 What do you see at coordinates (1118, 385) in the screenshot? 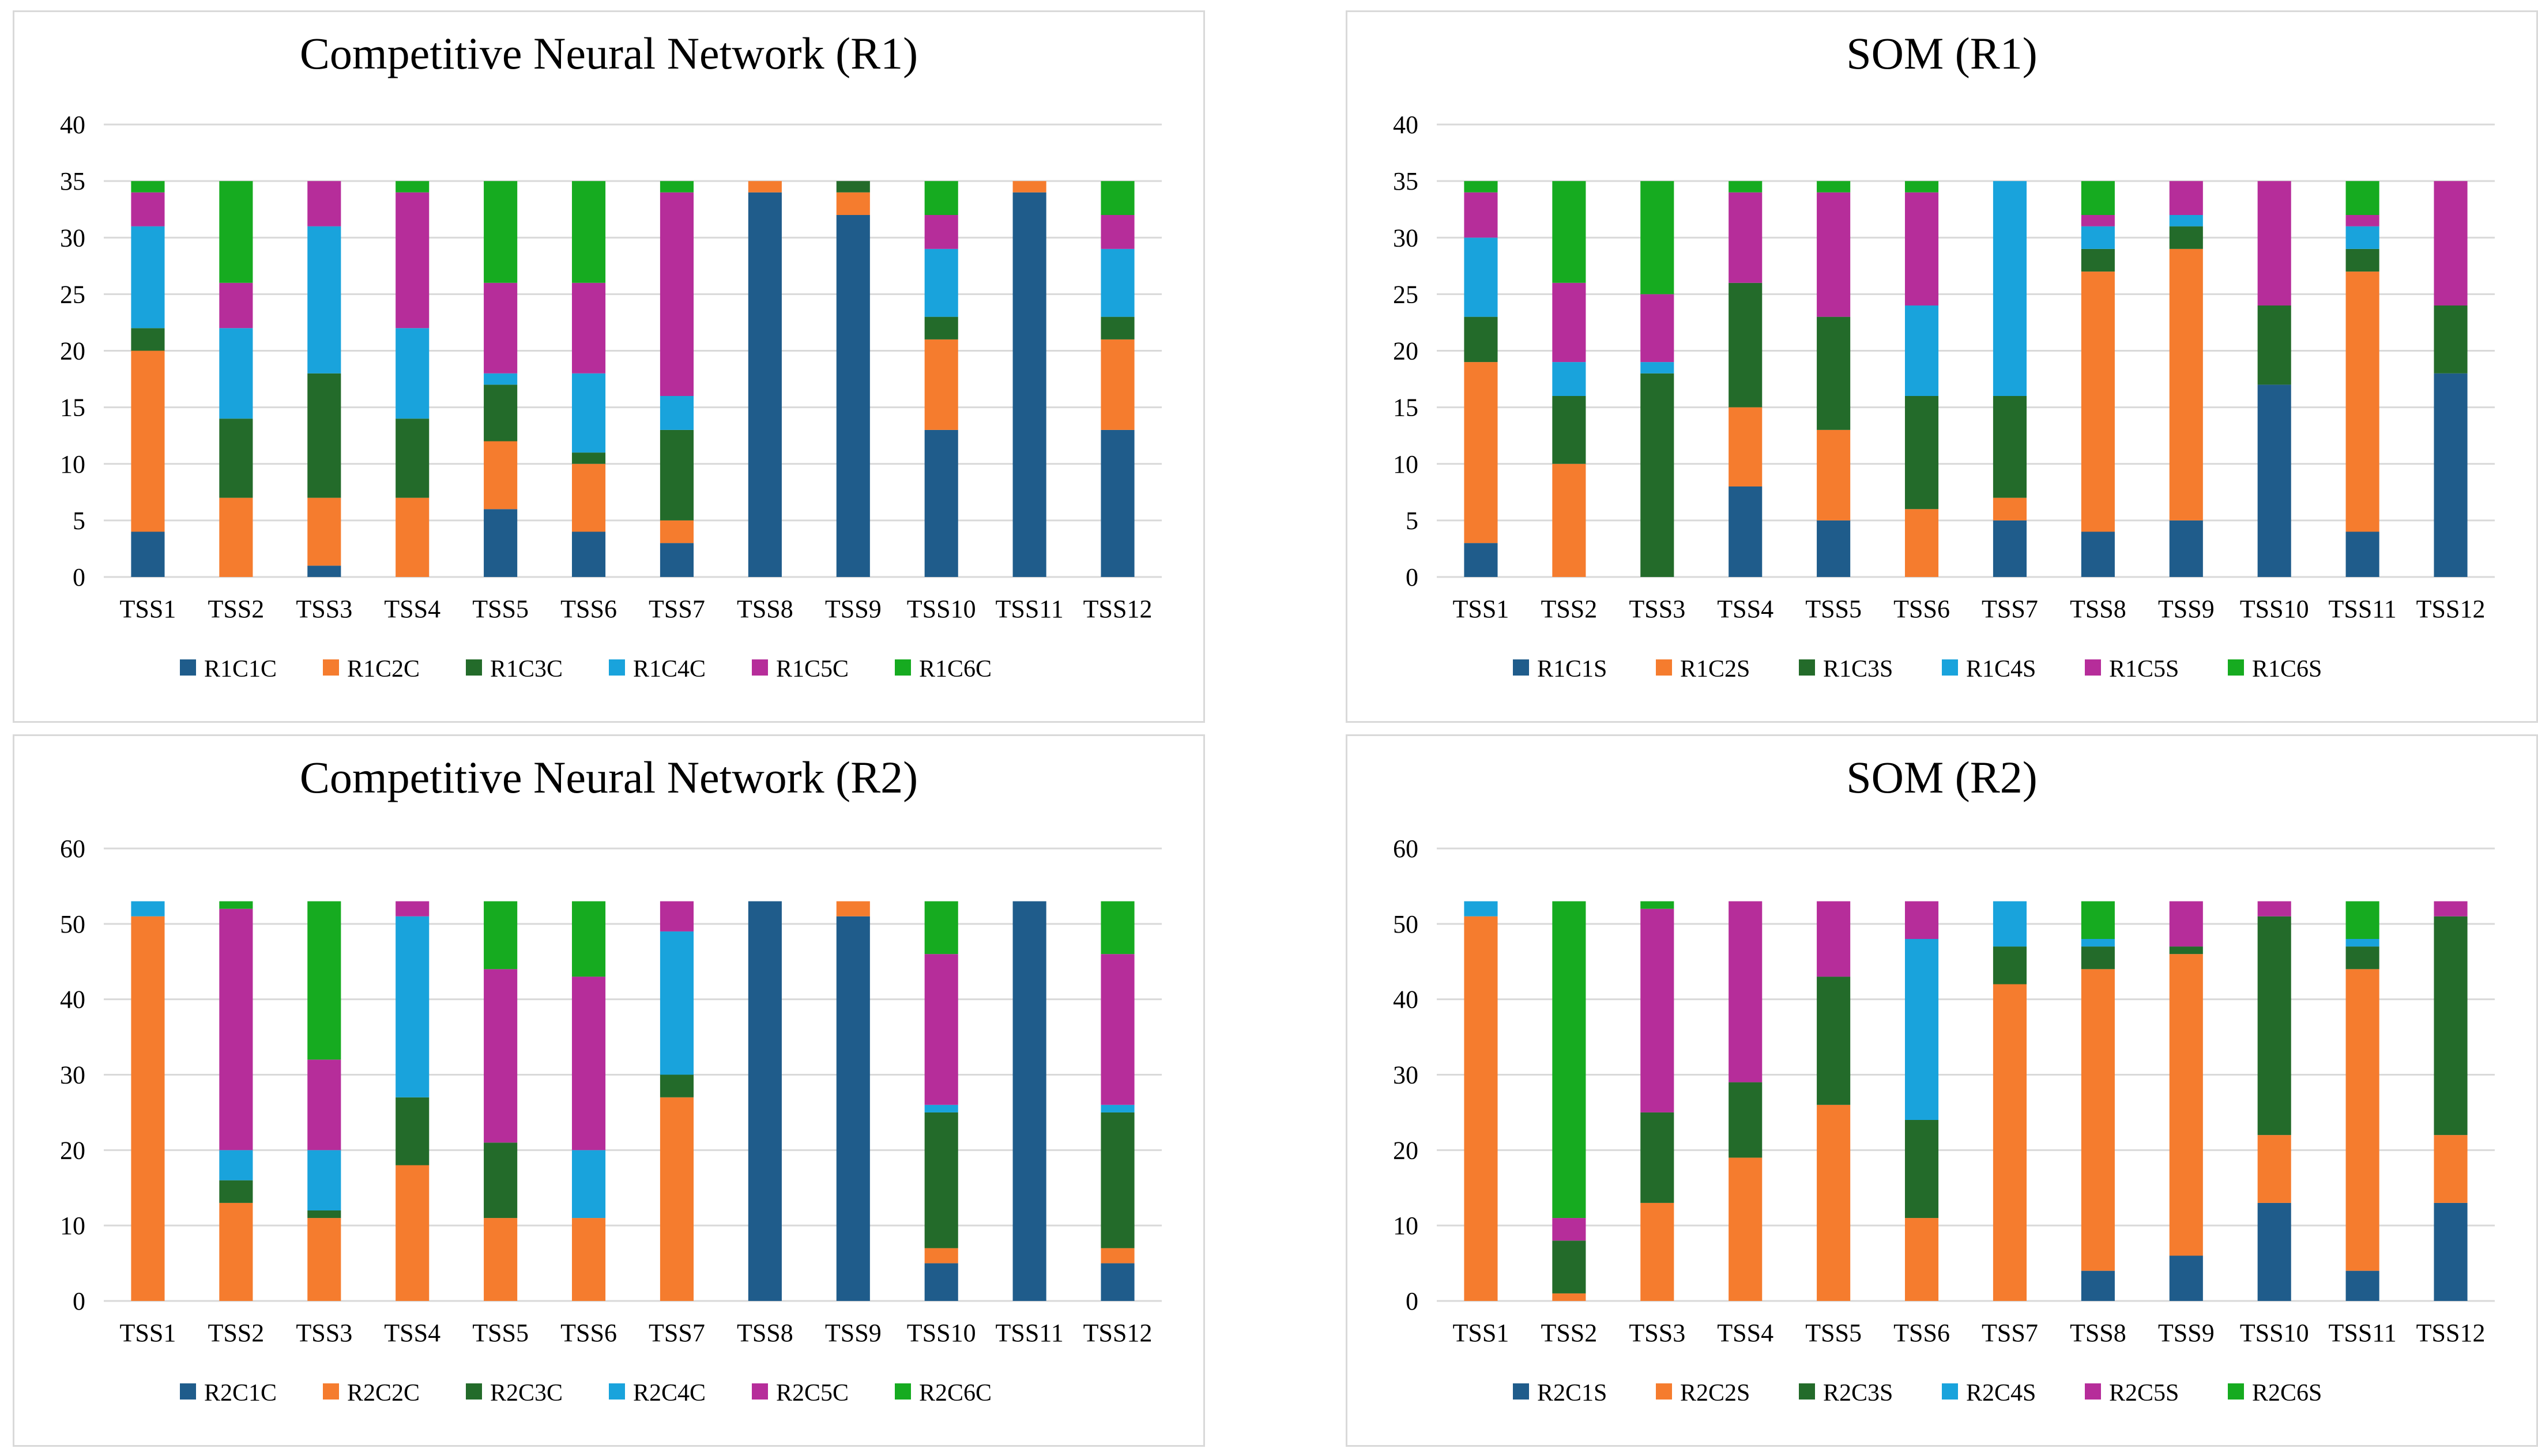
I see `bar-segment-r1c2c-tss12` at bounding box center [1118, 385].